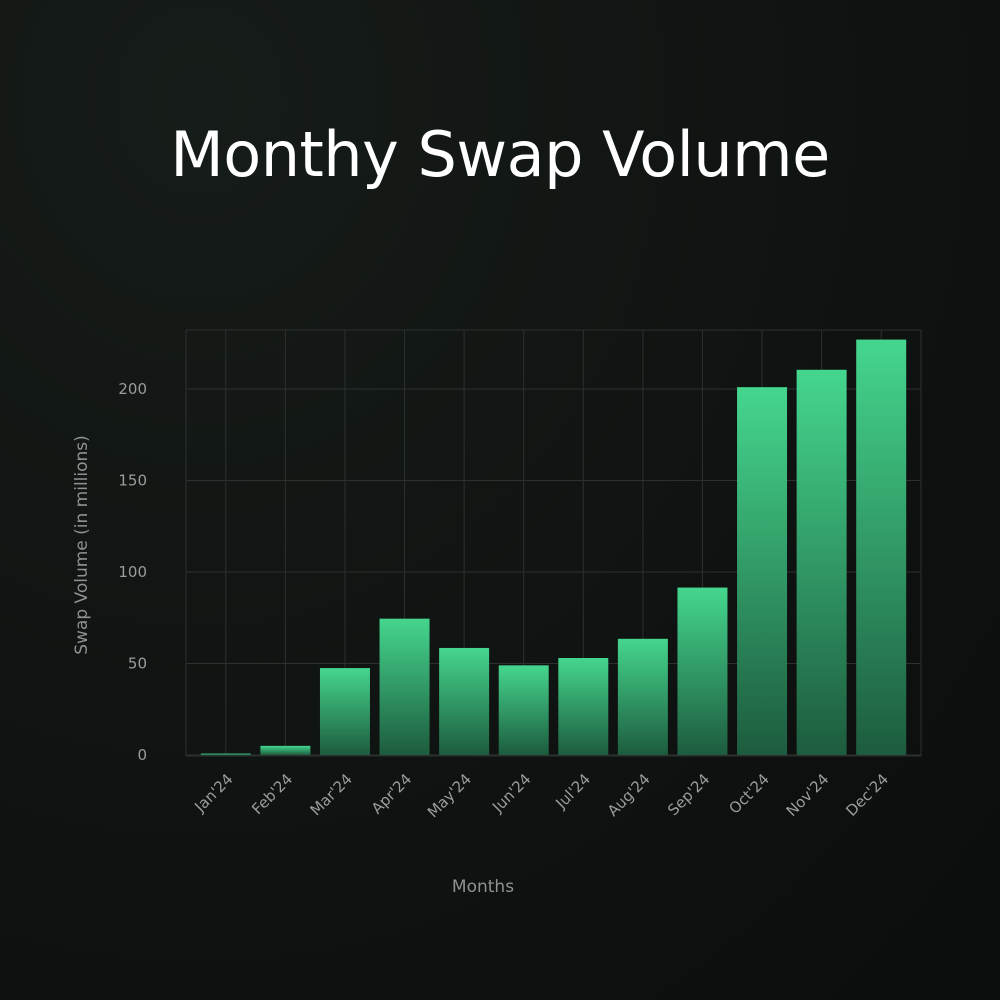 The width and height of the screenshot is (1000, 1000). Describe the element at coordinates (142, 755) in the screenshot. I see `y-tick-label: 0` at that location.